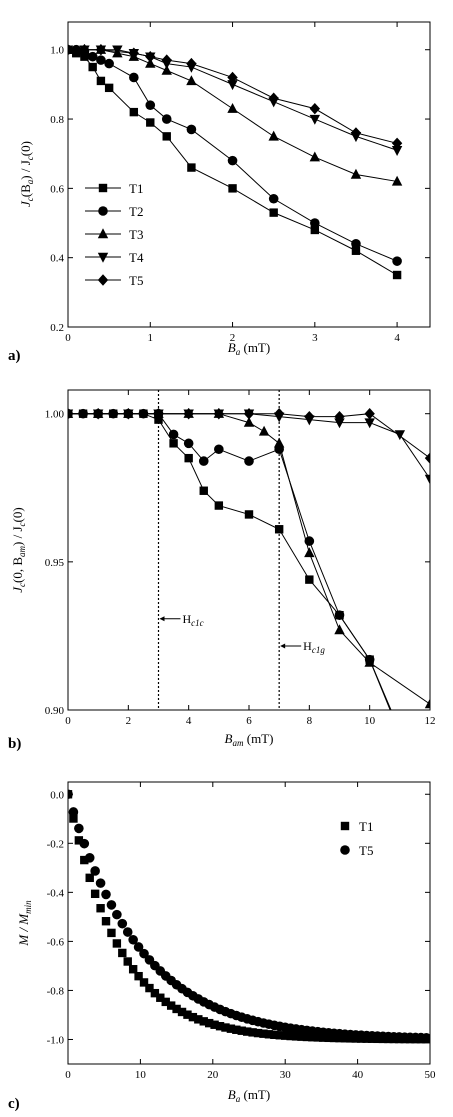 Image resolution: width=453 pixels, height=1117 pixels. What do you see at coordinates (26, 174) in the screenshot?
I see `panel-a-ylabel: Jc(Ba) / Jc(0)` at bounding box center [26, 174].